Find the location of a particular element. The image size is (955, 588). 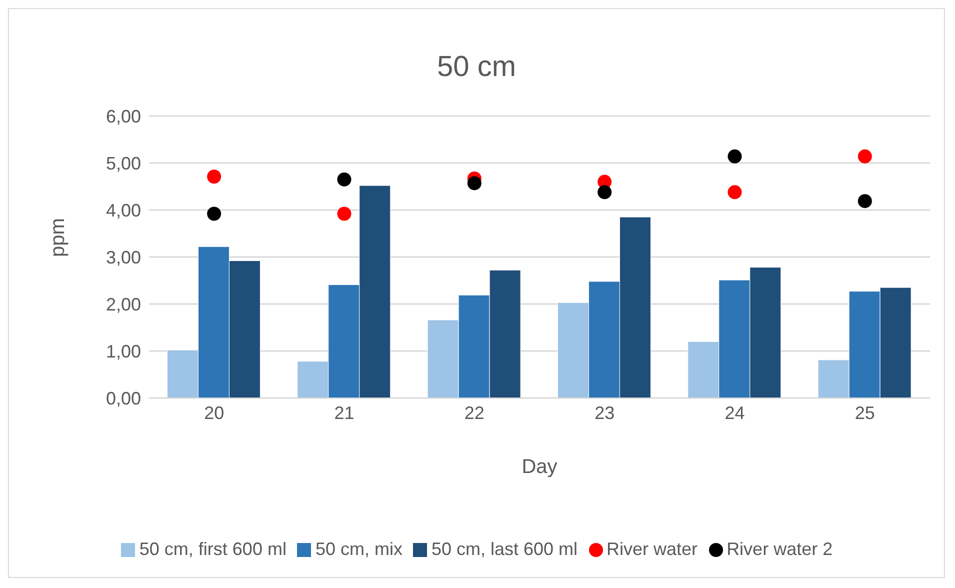

y-axis-title: ppm is located at coordinates (58, 237).